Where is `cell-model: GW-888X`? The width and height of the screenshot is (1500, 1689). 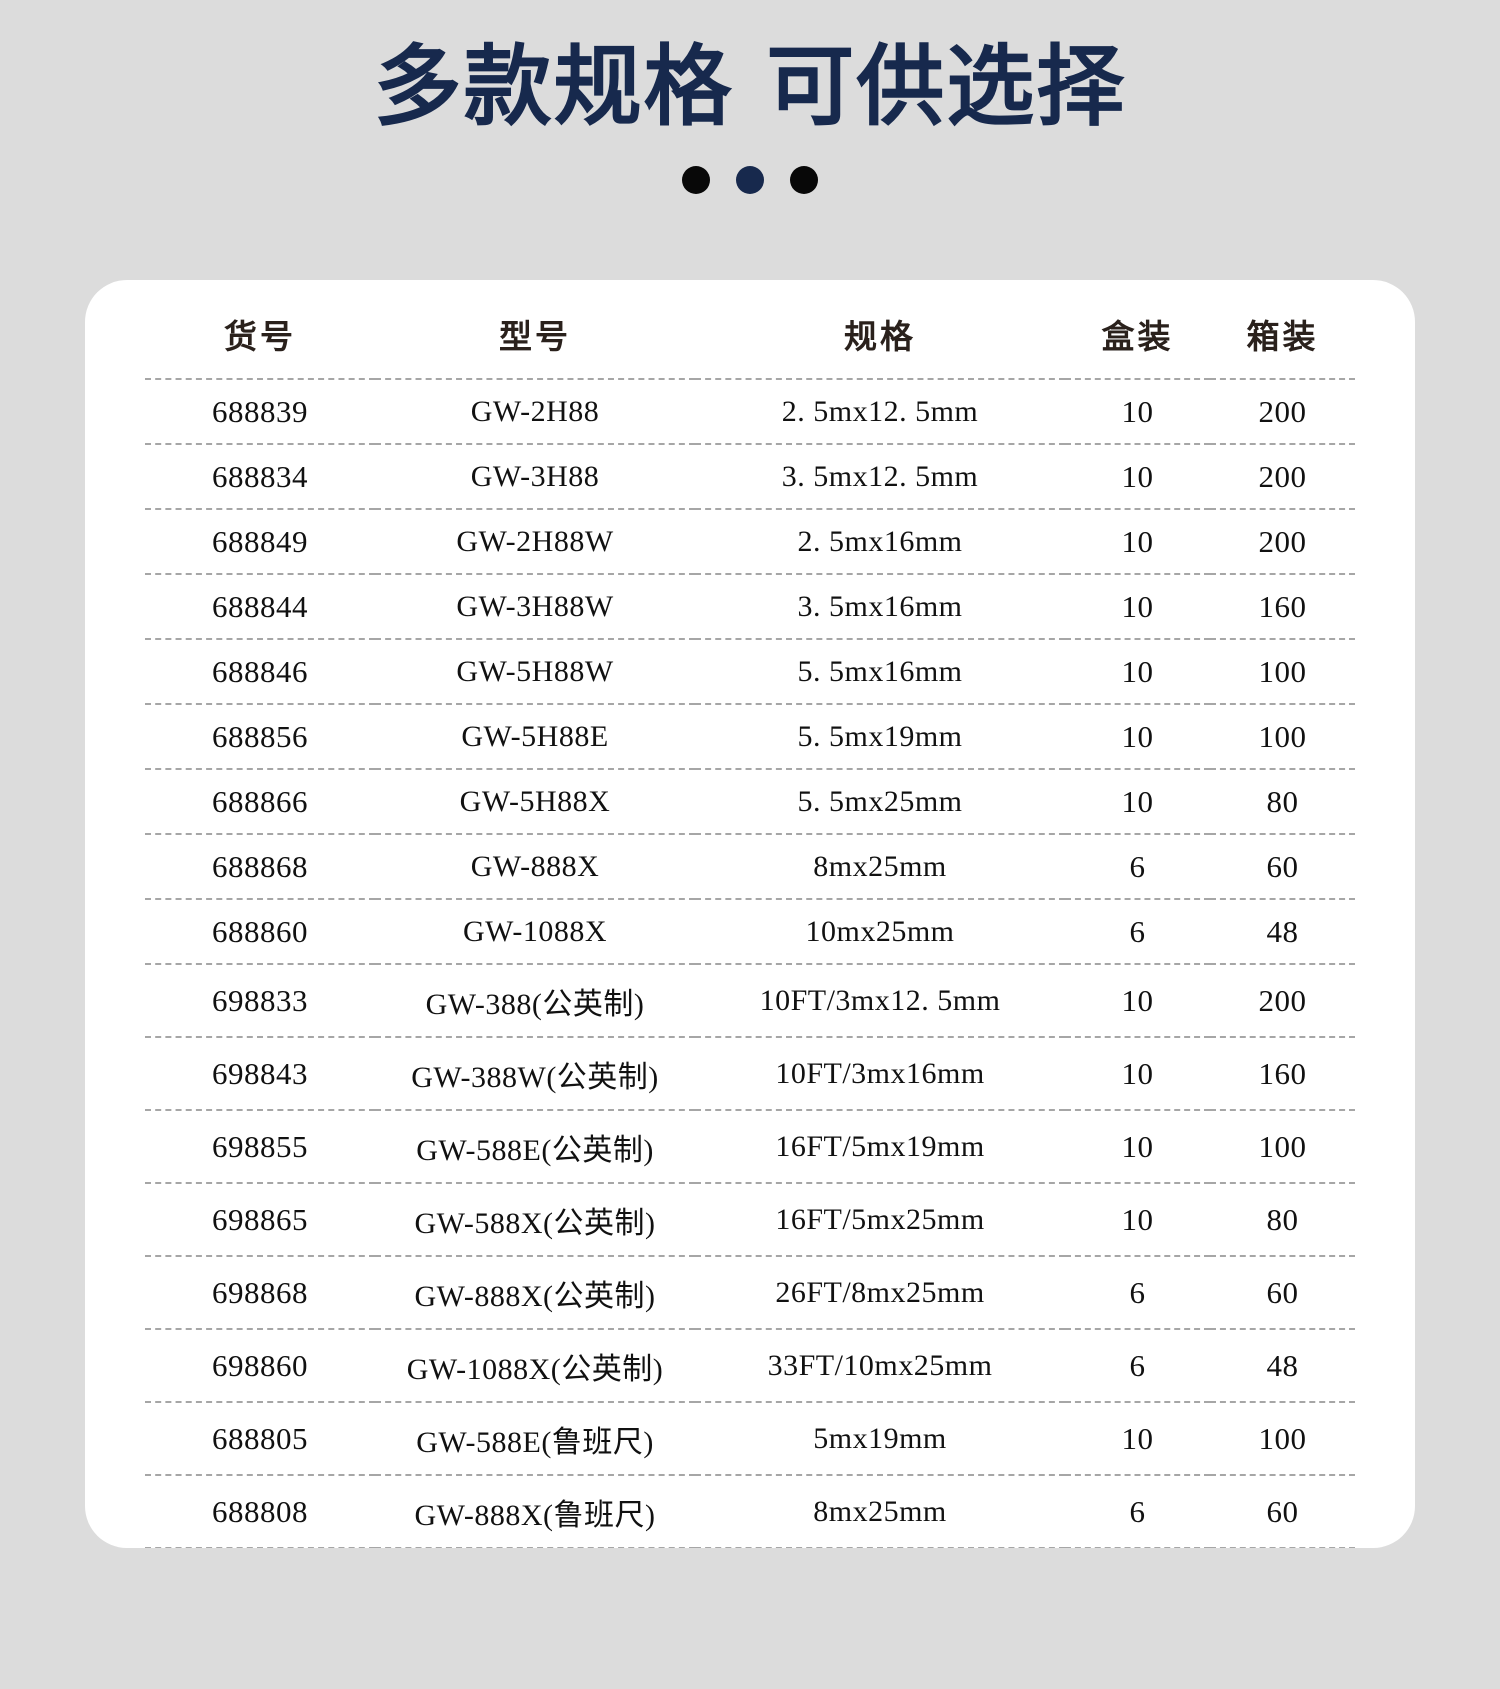
cell-model: GW-888X is located at coordinates (535, 867).